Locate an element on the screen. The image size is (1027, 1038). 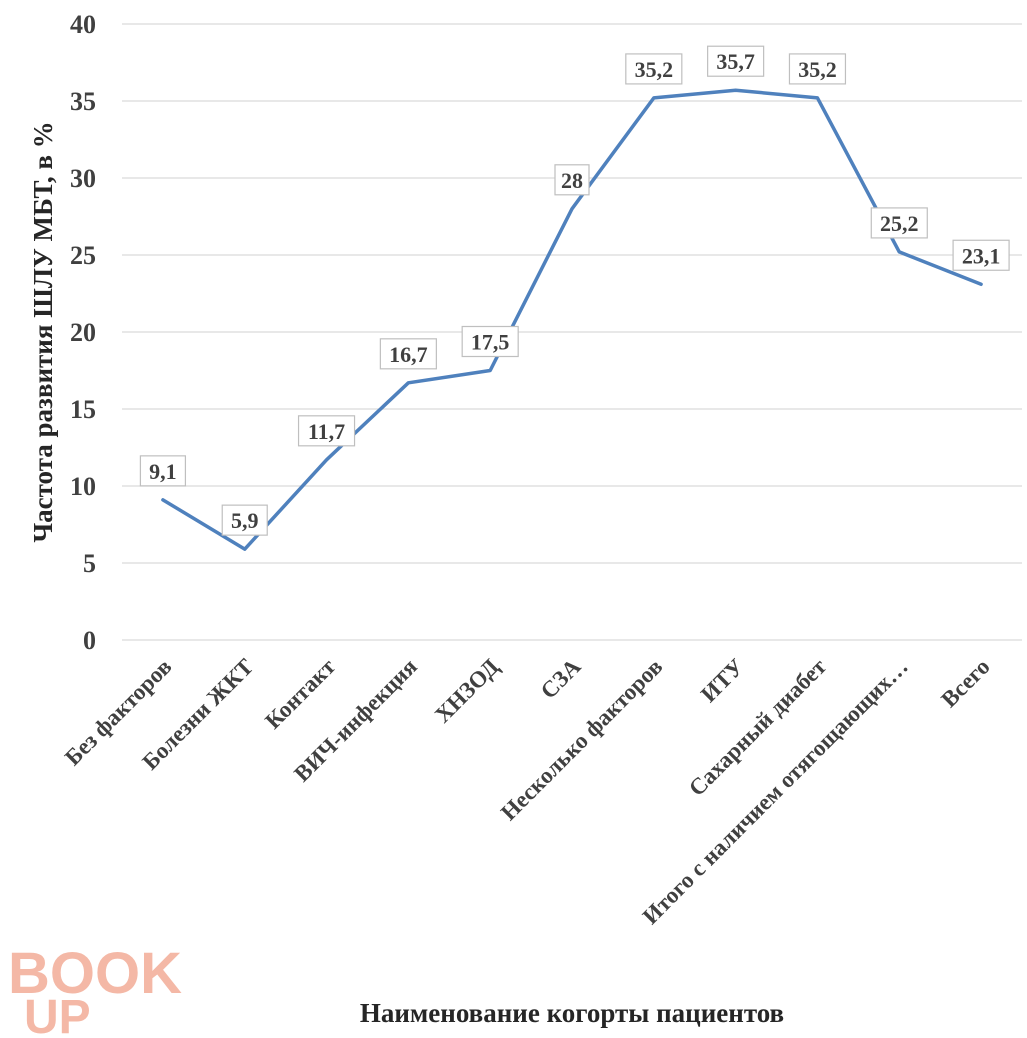
y-tick-label: 20 is located at coordinates (83, 332).